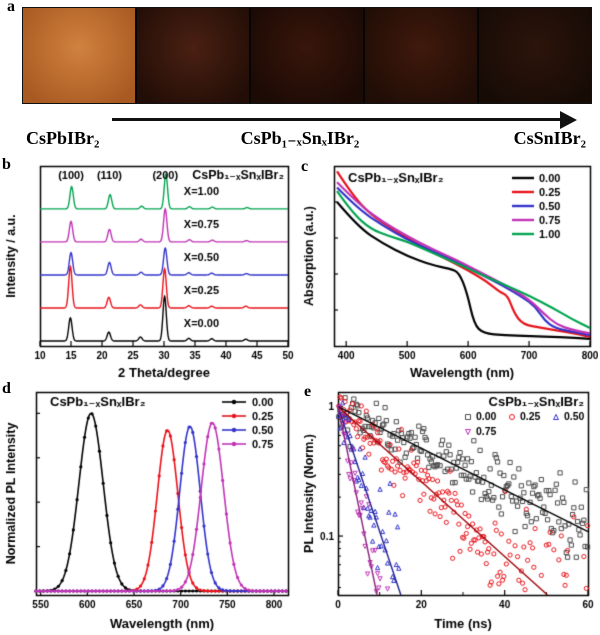  Describe the element at coordinates (338, 119) in the screenshot. I see `composition-arrow-line` at that location.